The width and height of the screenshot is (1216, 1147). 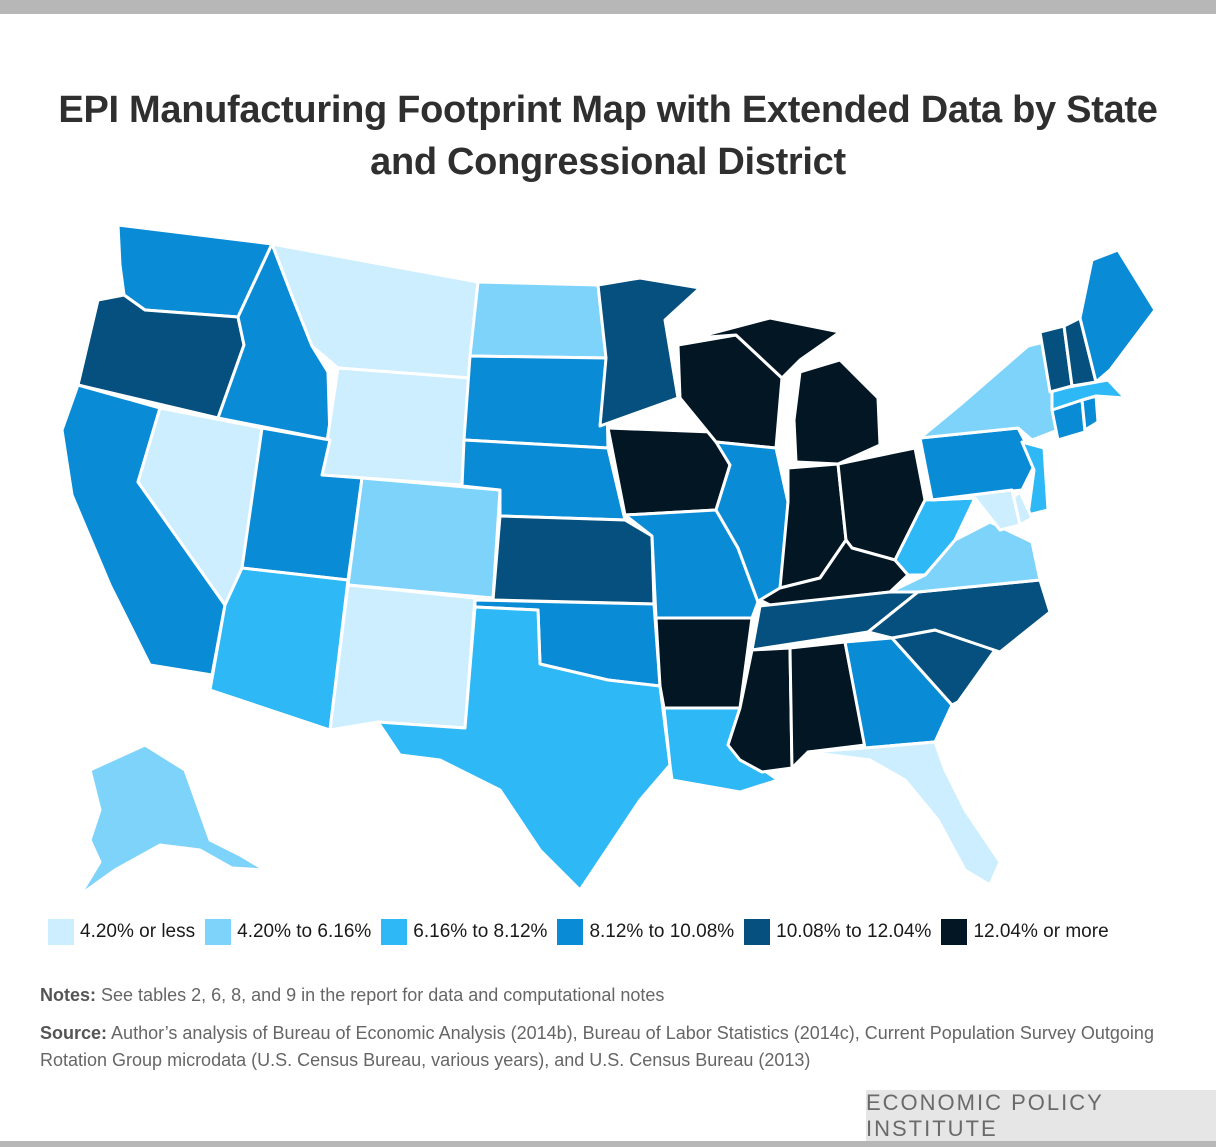 I want to click on state-me, so click(x=1117, y=316).